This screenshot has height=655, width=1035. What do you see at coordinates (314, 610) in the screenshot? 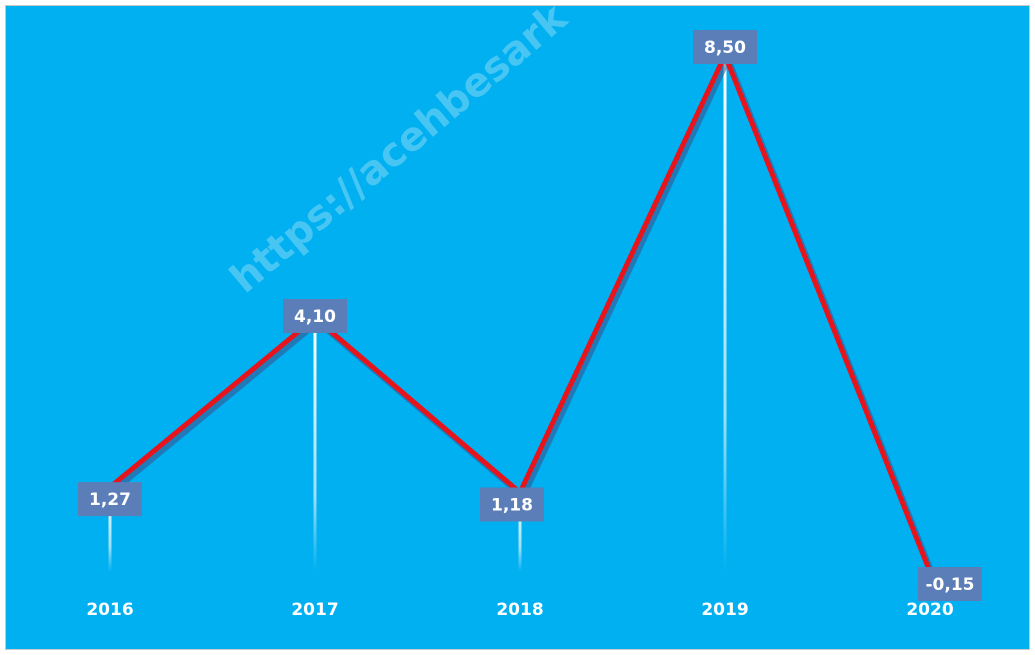
I see `x-tick-label: 2017` at bounding box center [314, 610].